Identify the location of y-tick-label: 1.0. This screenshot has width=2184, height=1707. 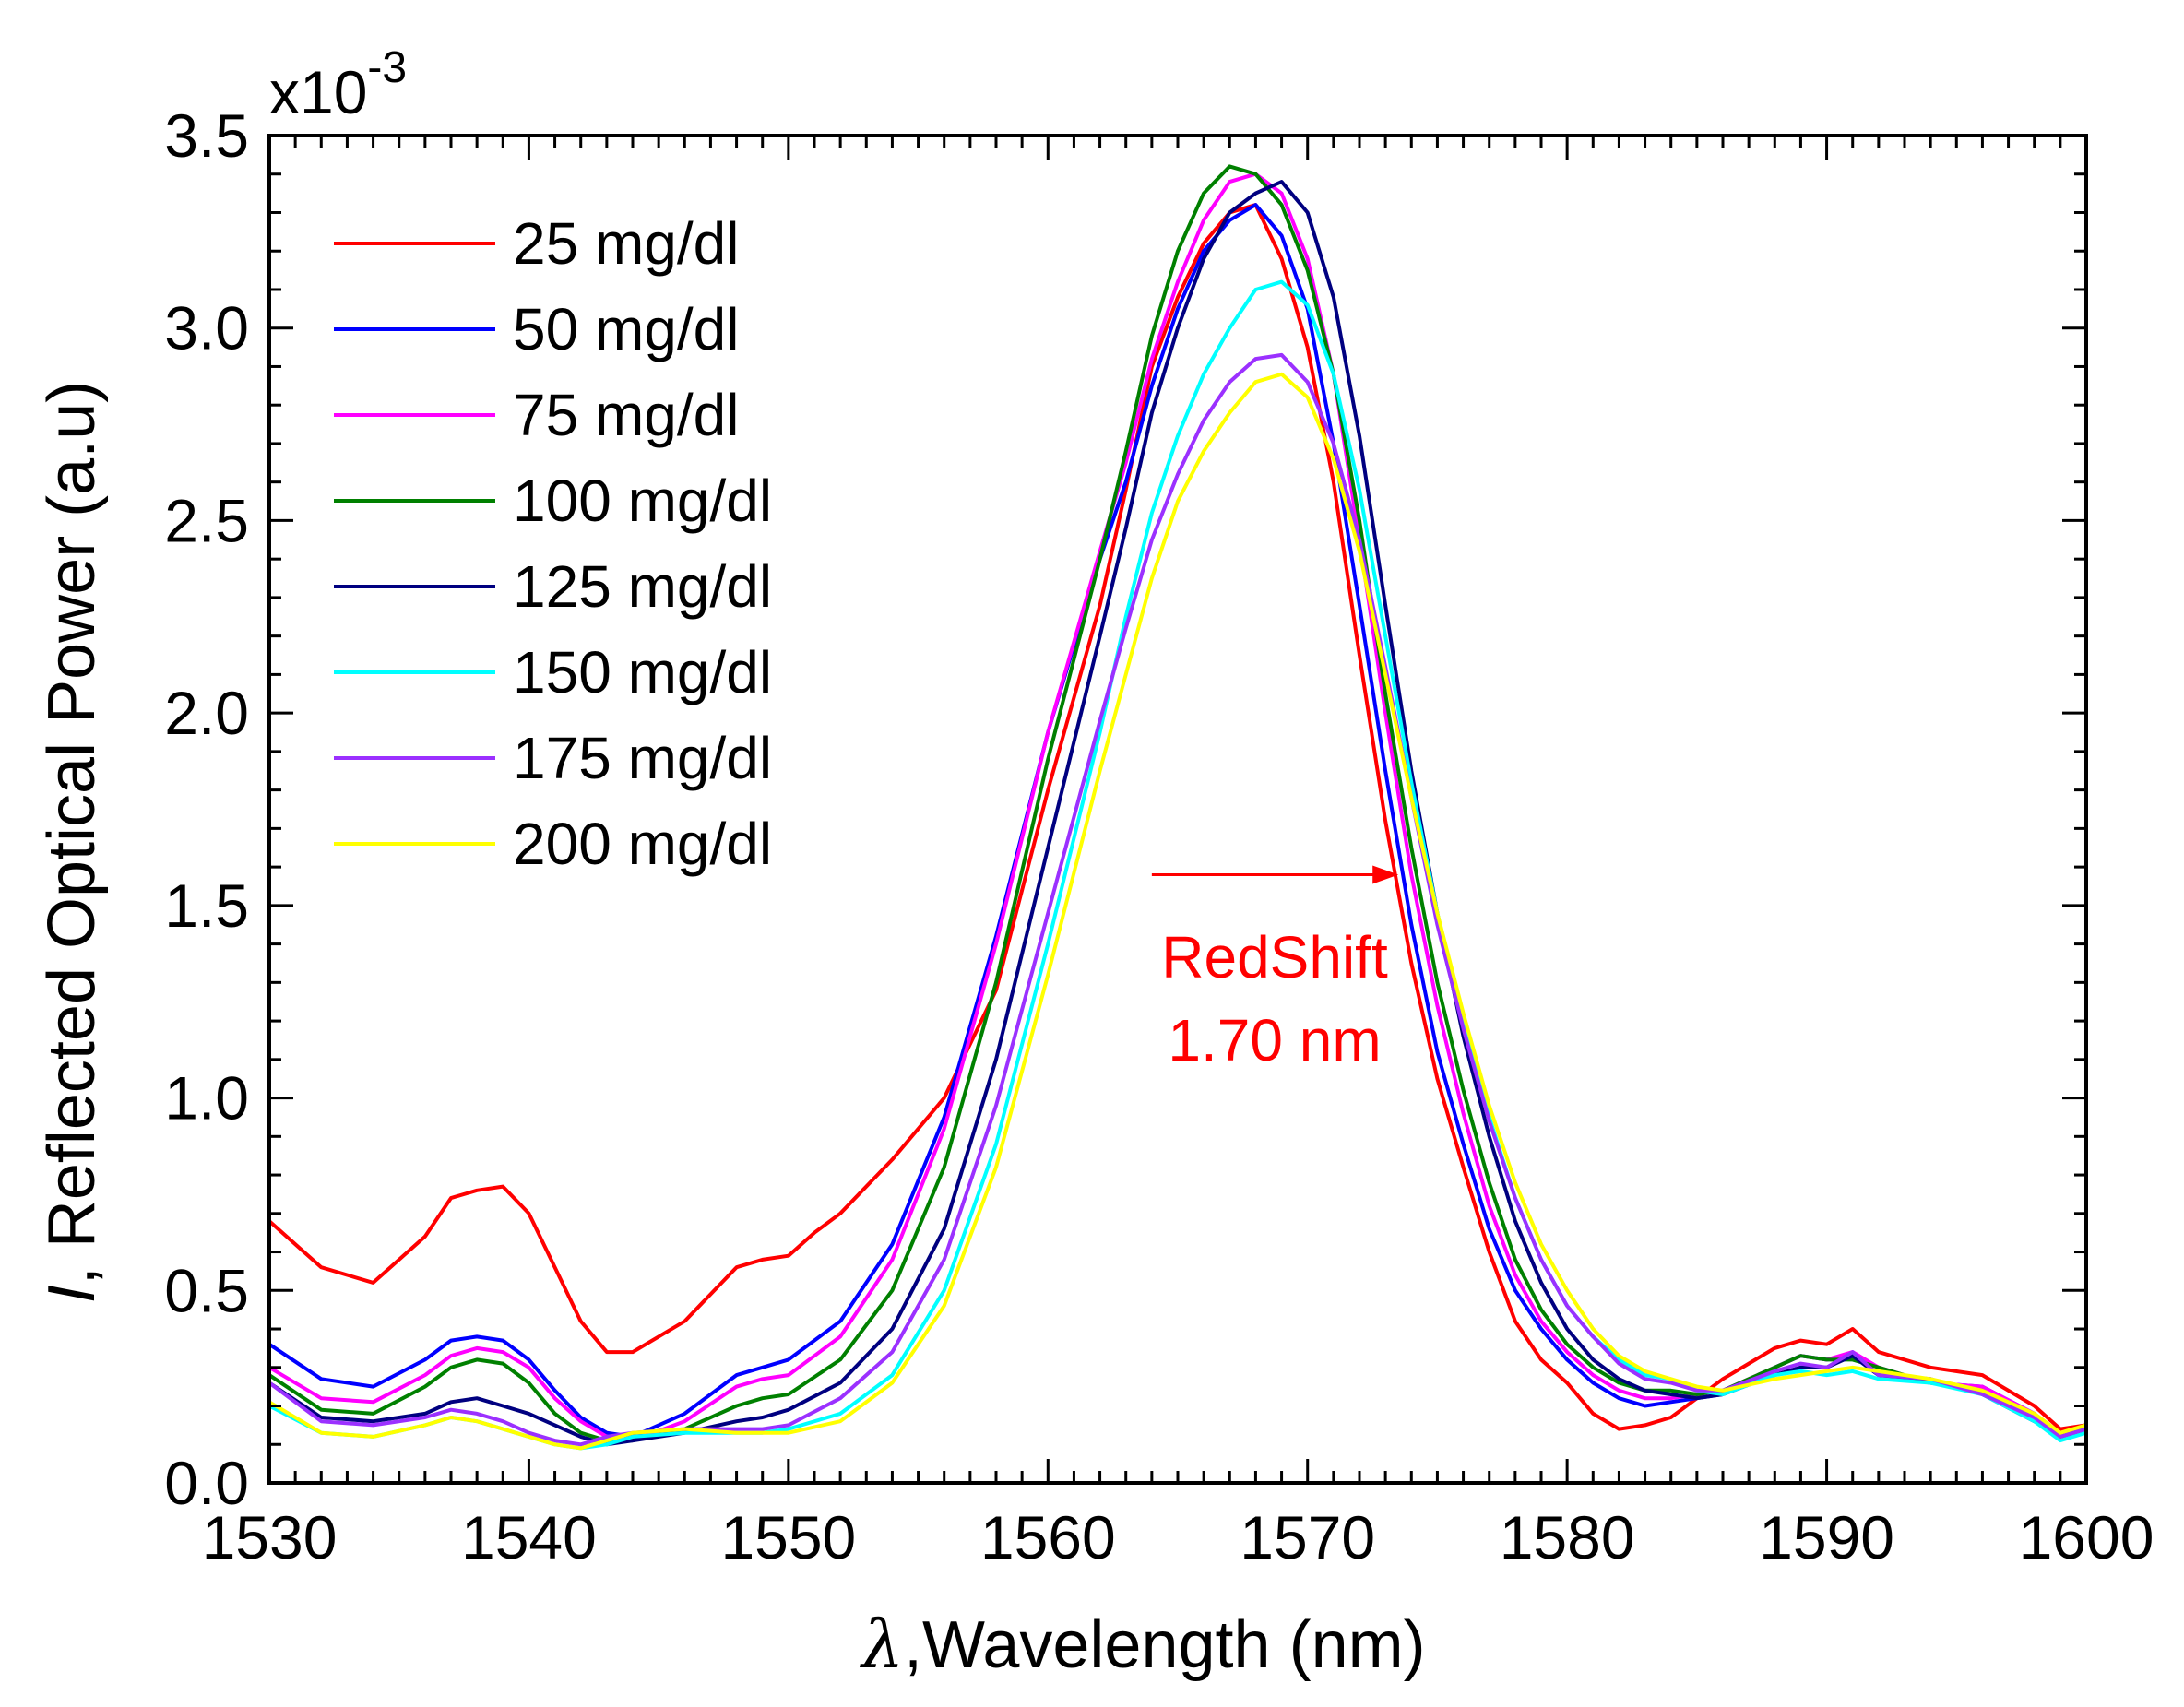
(206, 1098).